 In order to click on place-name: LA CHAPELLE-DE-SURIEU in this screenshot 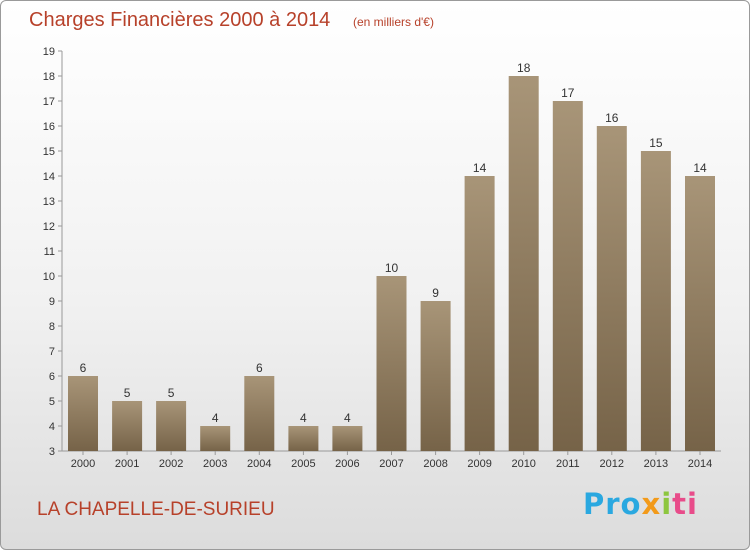, I will do `click(156, 509)`.